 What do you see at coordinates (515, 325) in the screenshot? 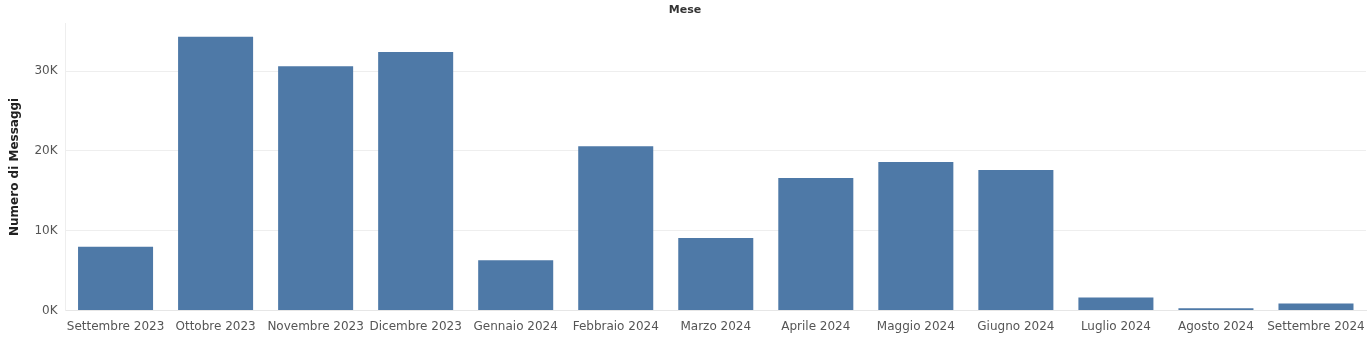
I see `x-tick-label: Gennaio 2024` at bounding box center [515, 325].